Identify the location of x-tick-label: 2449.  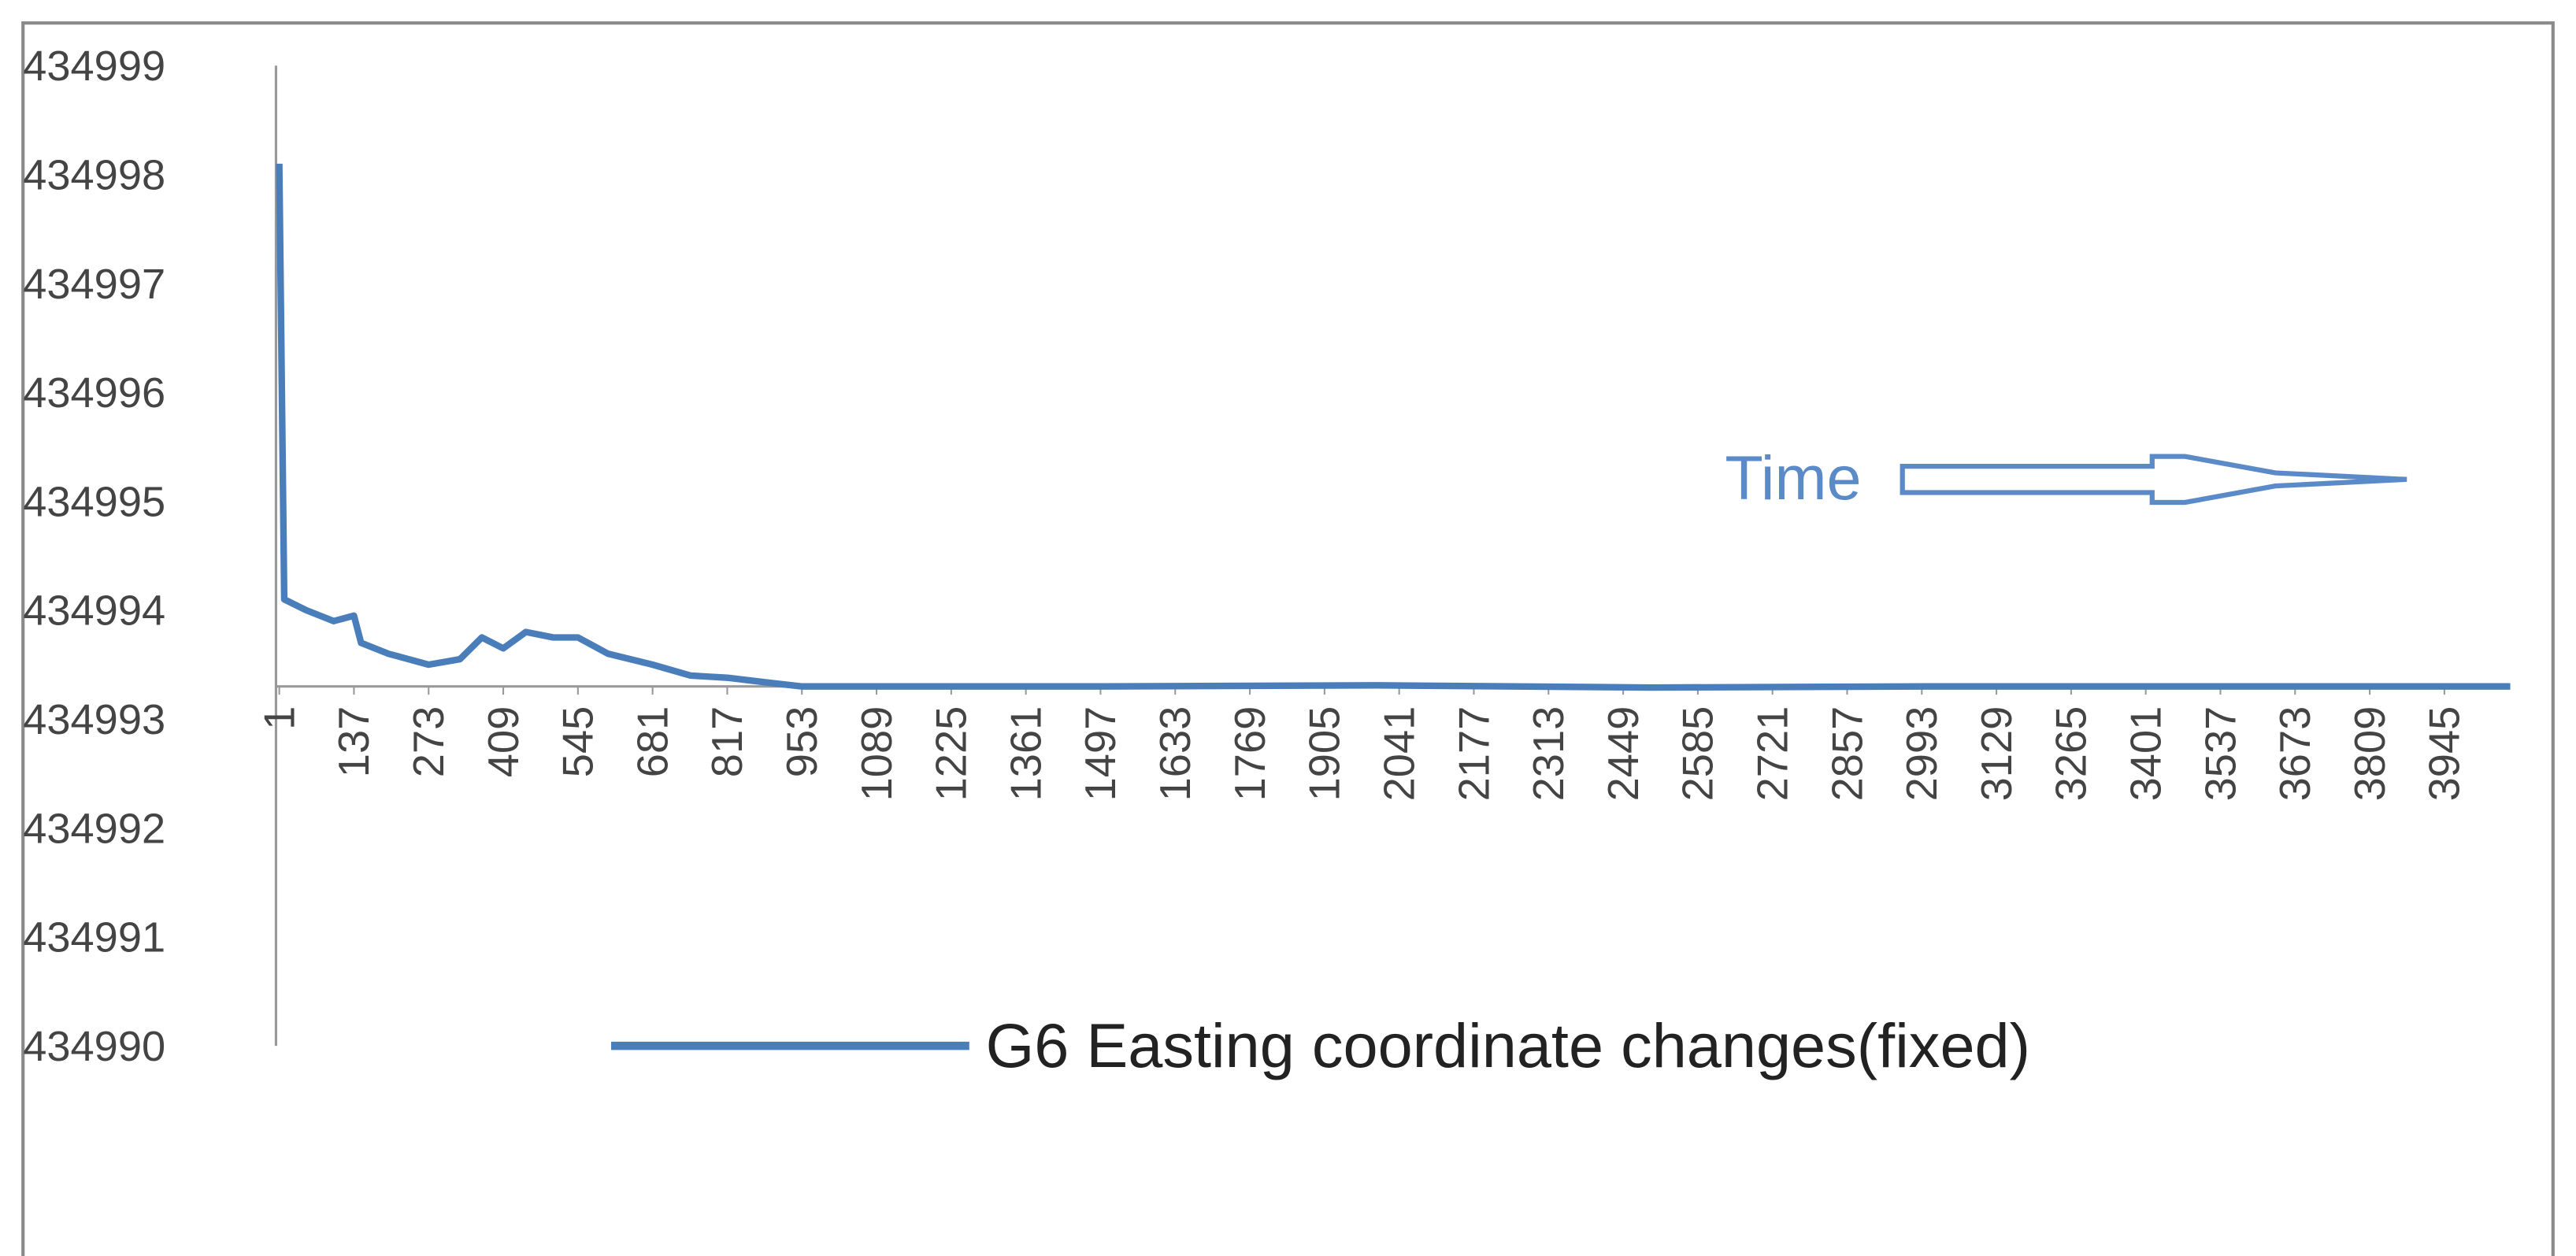
(1624, 754).